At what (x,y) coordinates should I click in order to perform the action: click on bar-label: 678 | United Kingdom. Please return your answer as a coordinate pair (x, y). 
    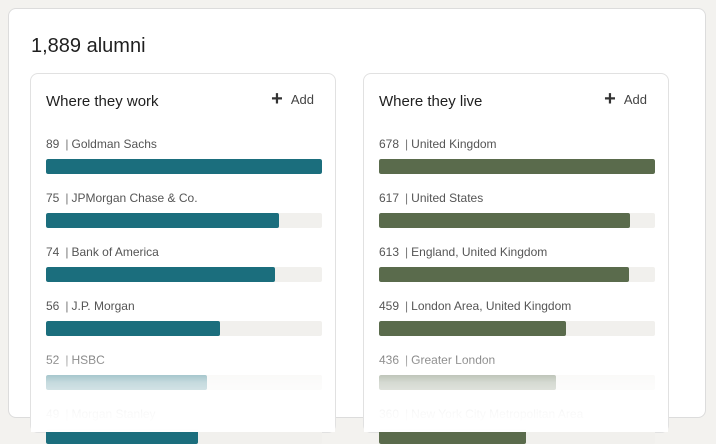
    Looking at the image, I should click on (517, 144).